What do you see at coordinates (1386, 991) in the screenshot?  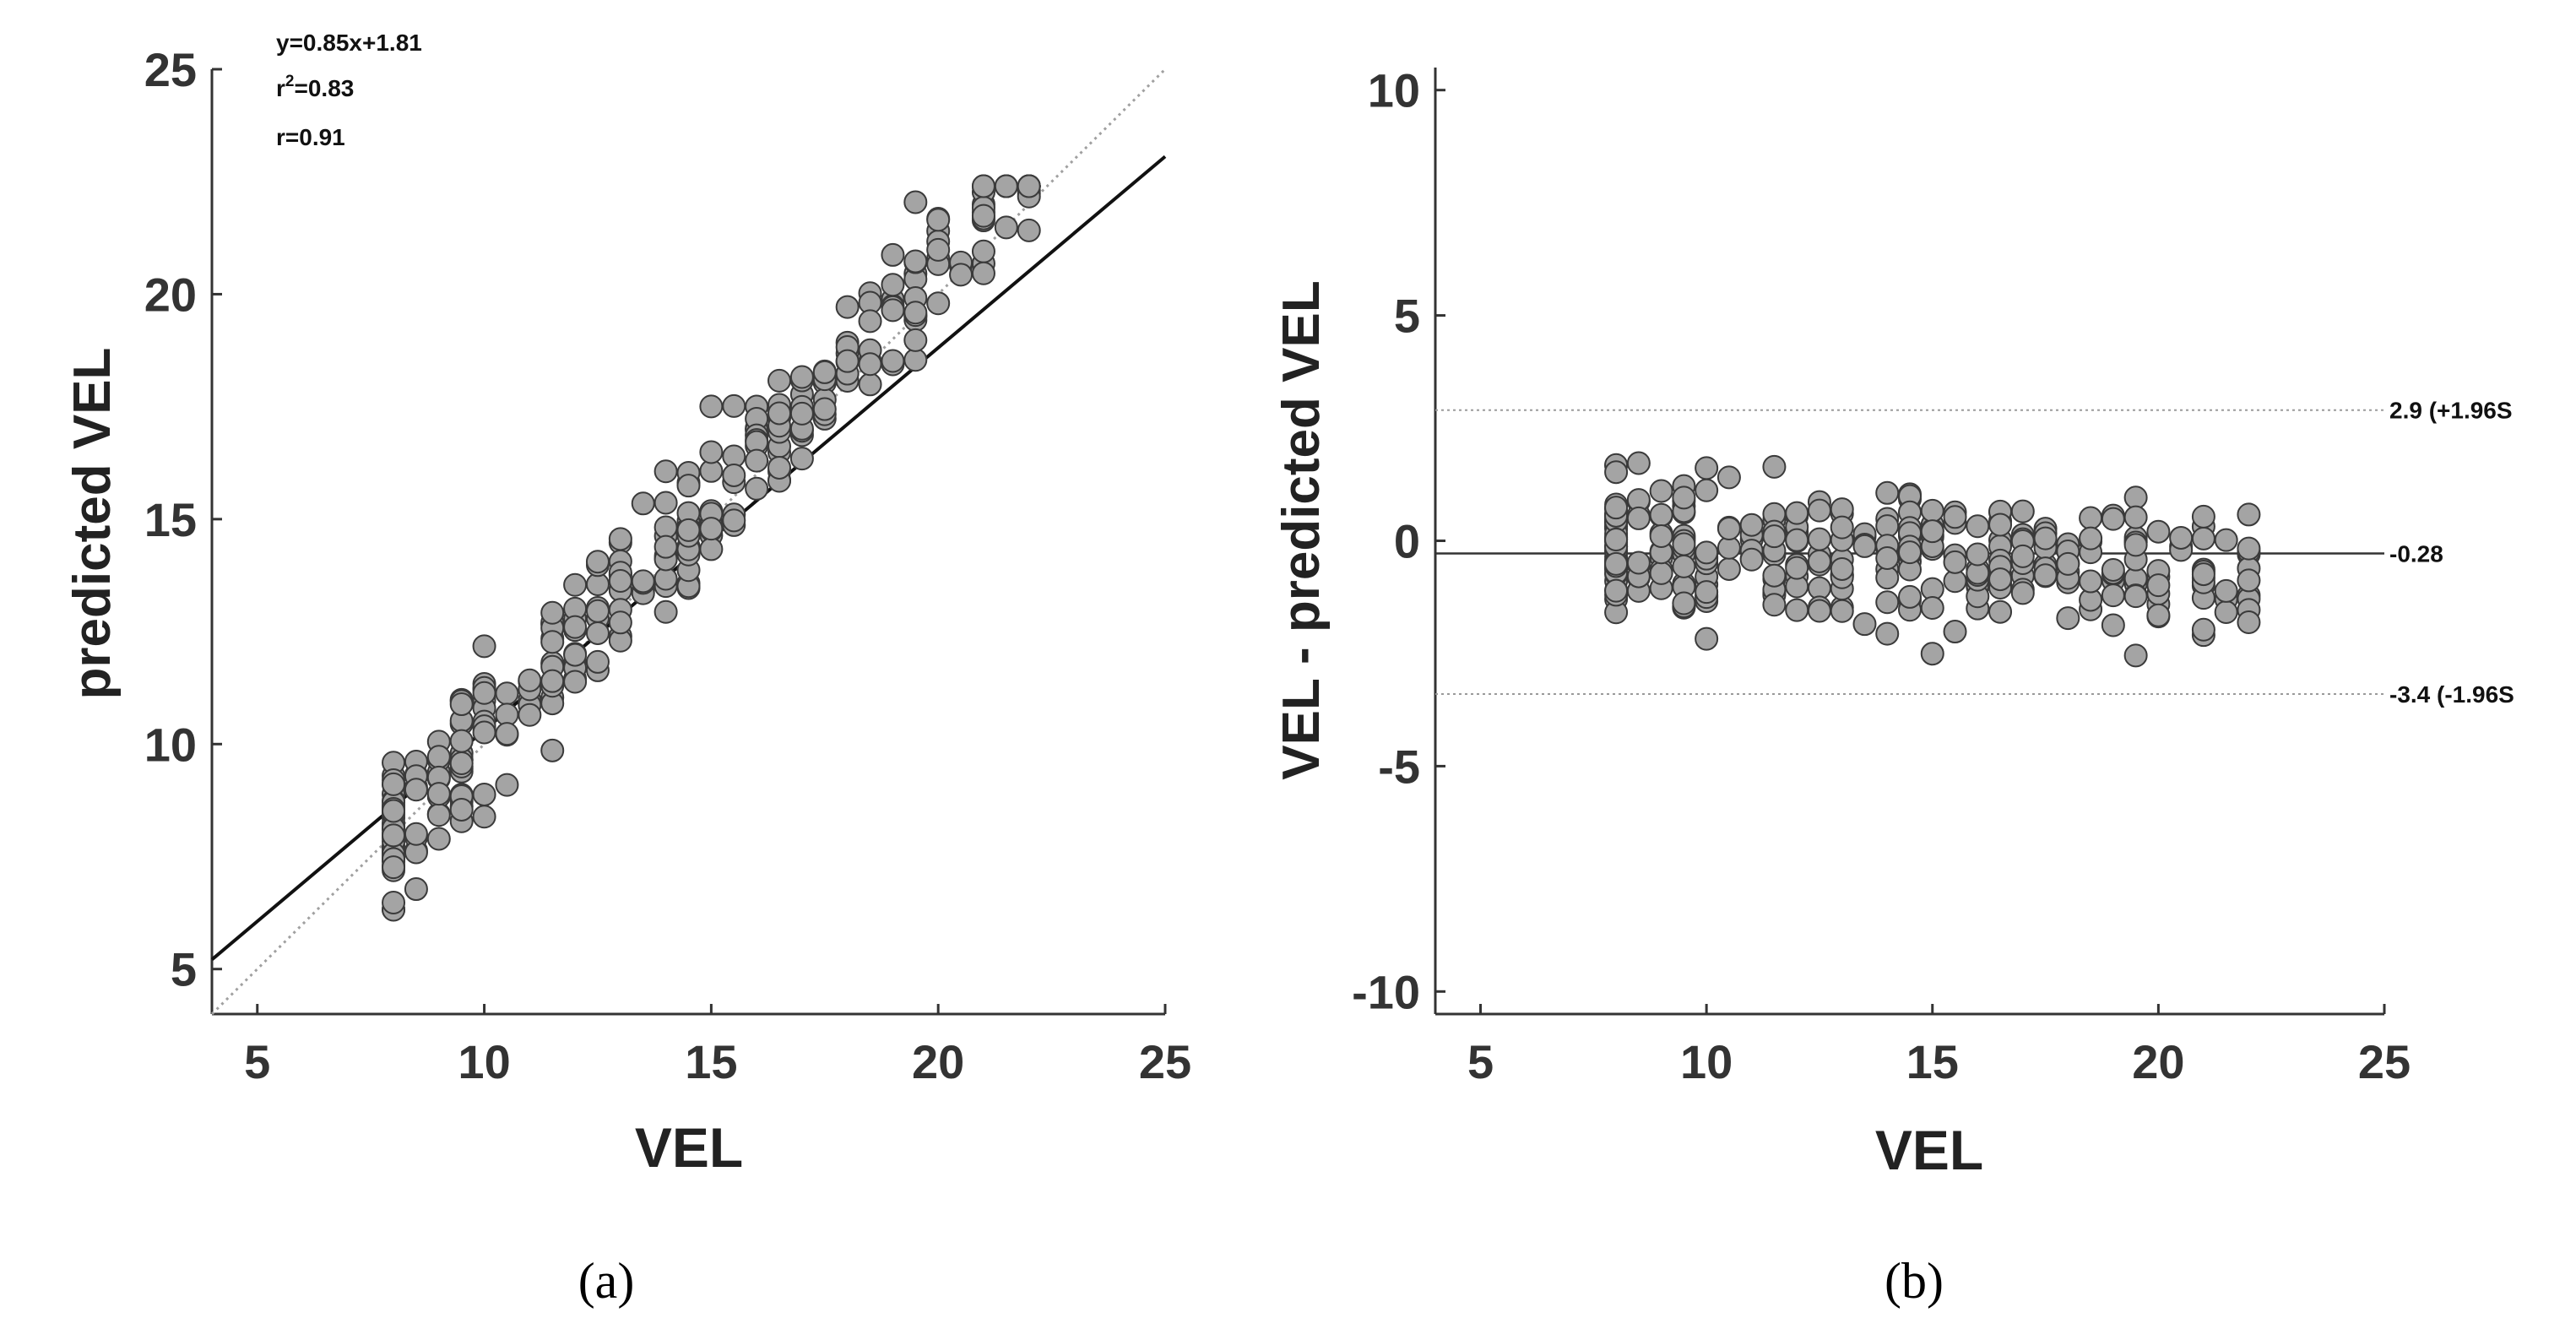 I see `panel-b-y-tick-label: -10` at bounding box center [1386, 991].